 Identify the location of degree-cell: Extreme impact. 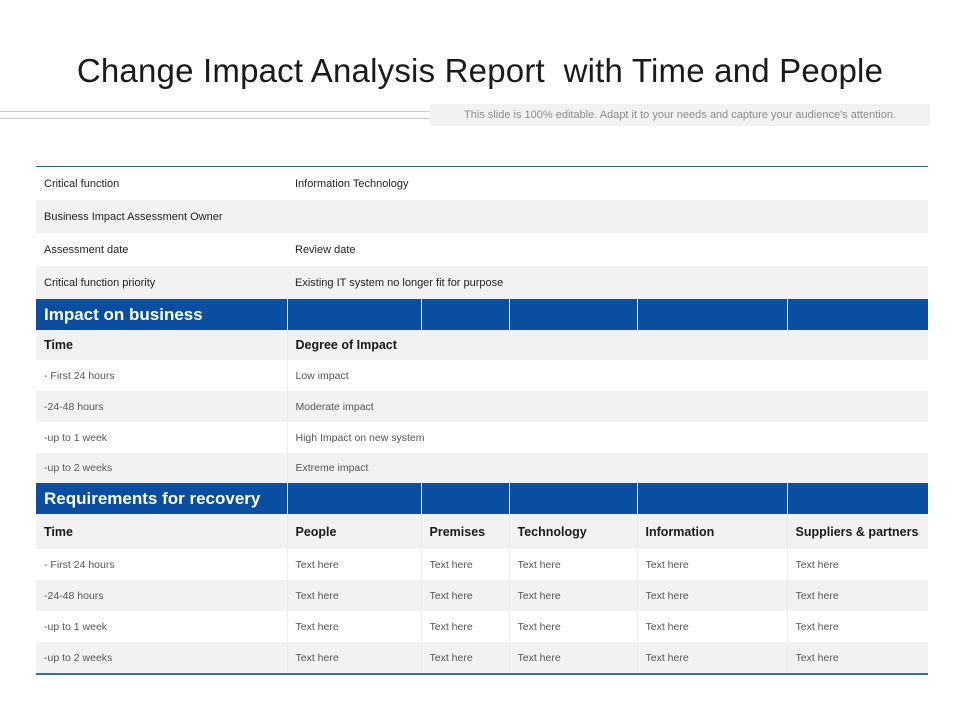
(607, 468).